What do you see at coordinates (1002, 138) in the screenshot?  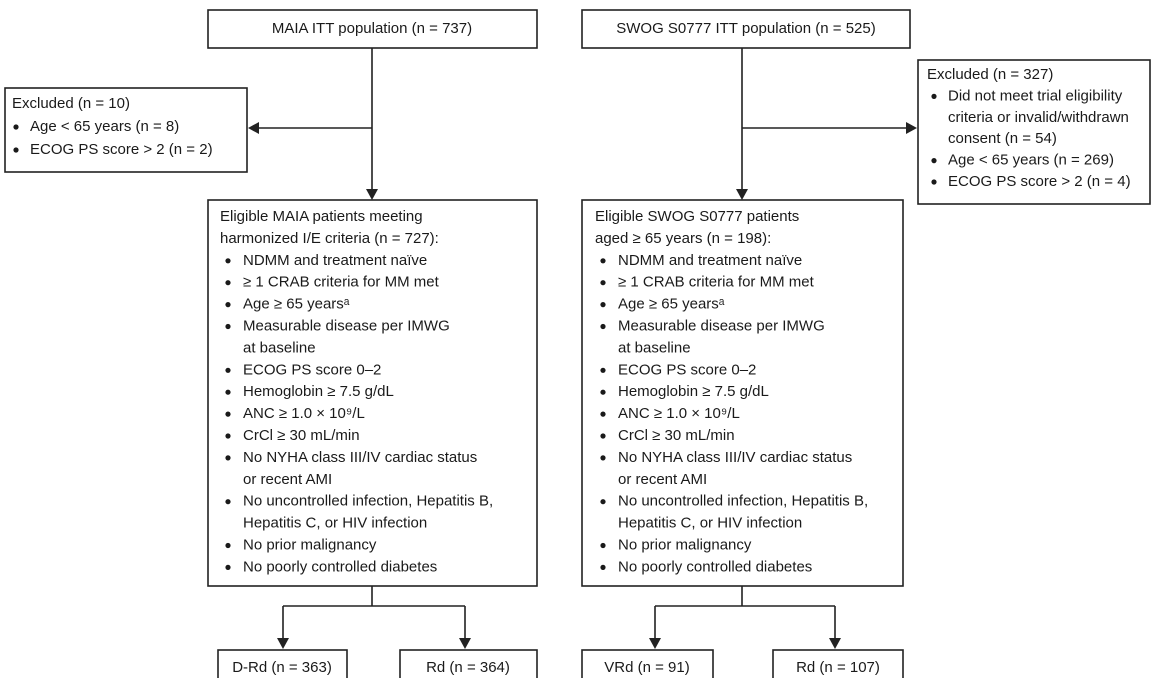 I see `bullet-item: consent (n = 54)` at bounding box center [1002, 138].